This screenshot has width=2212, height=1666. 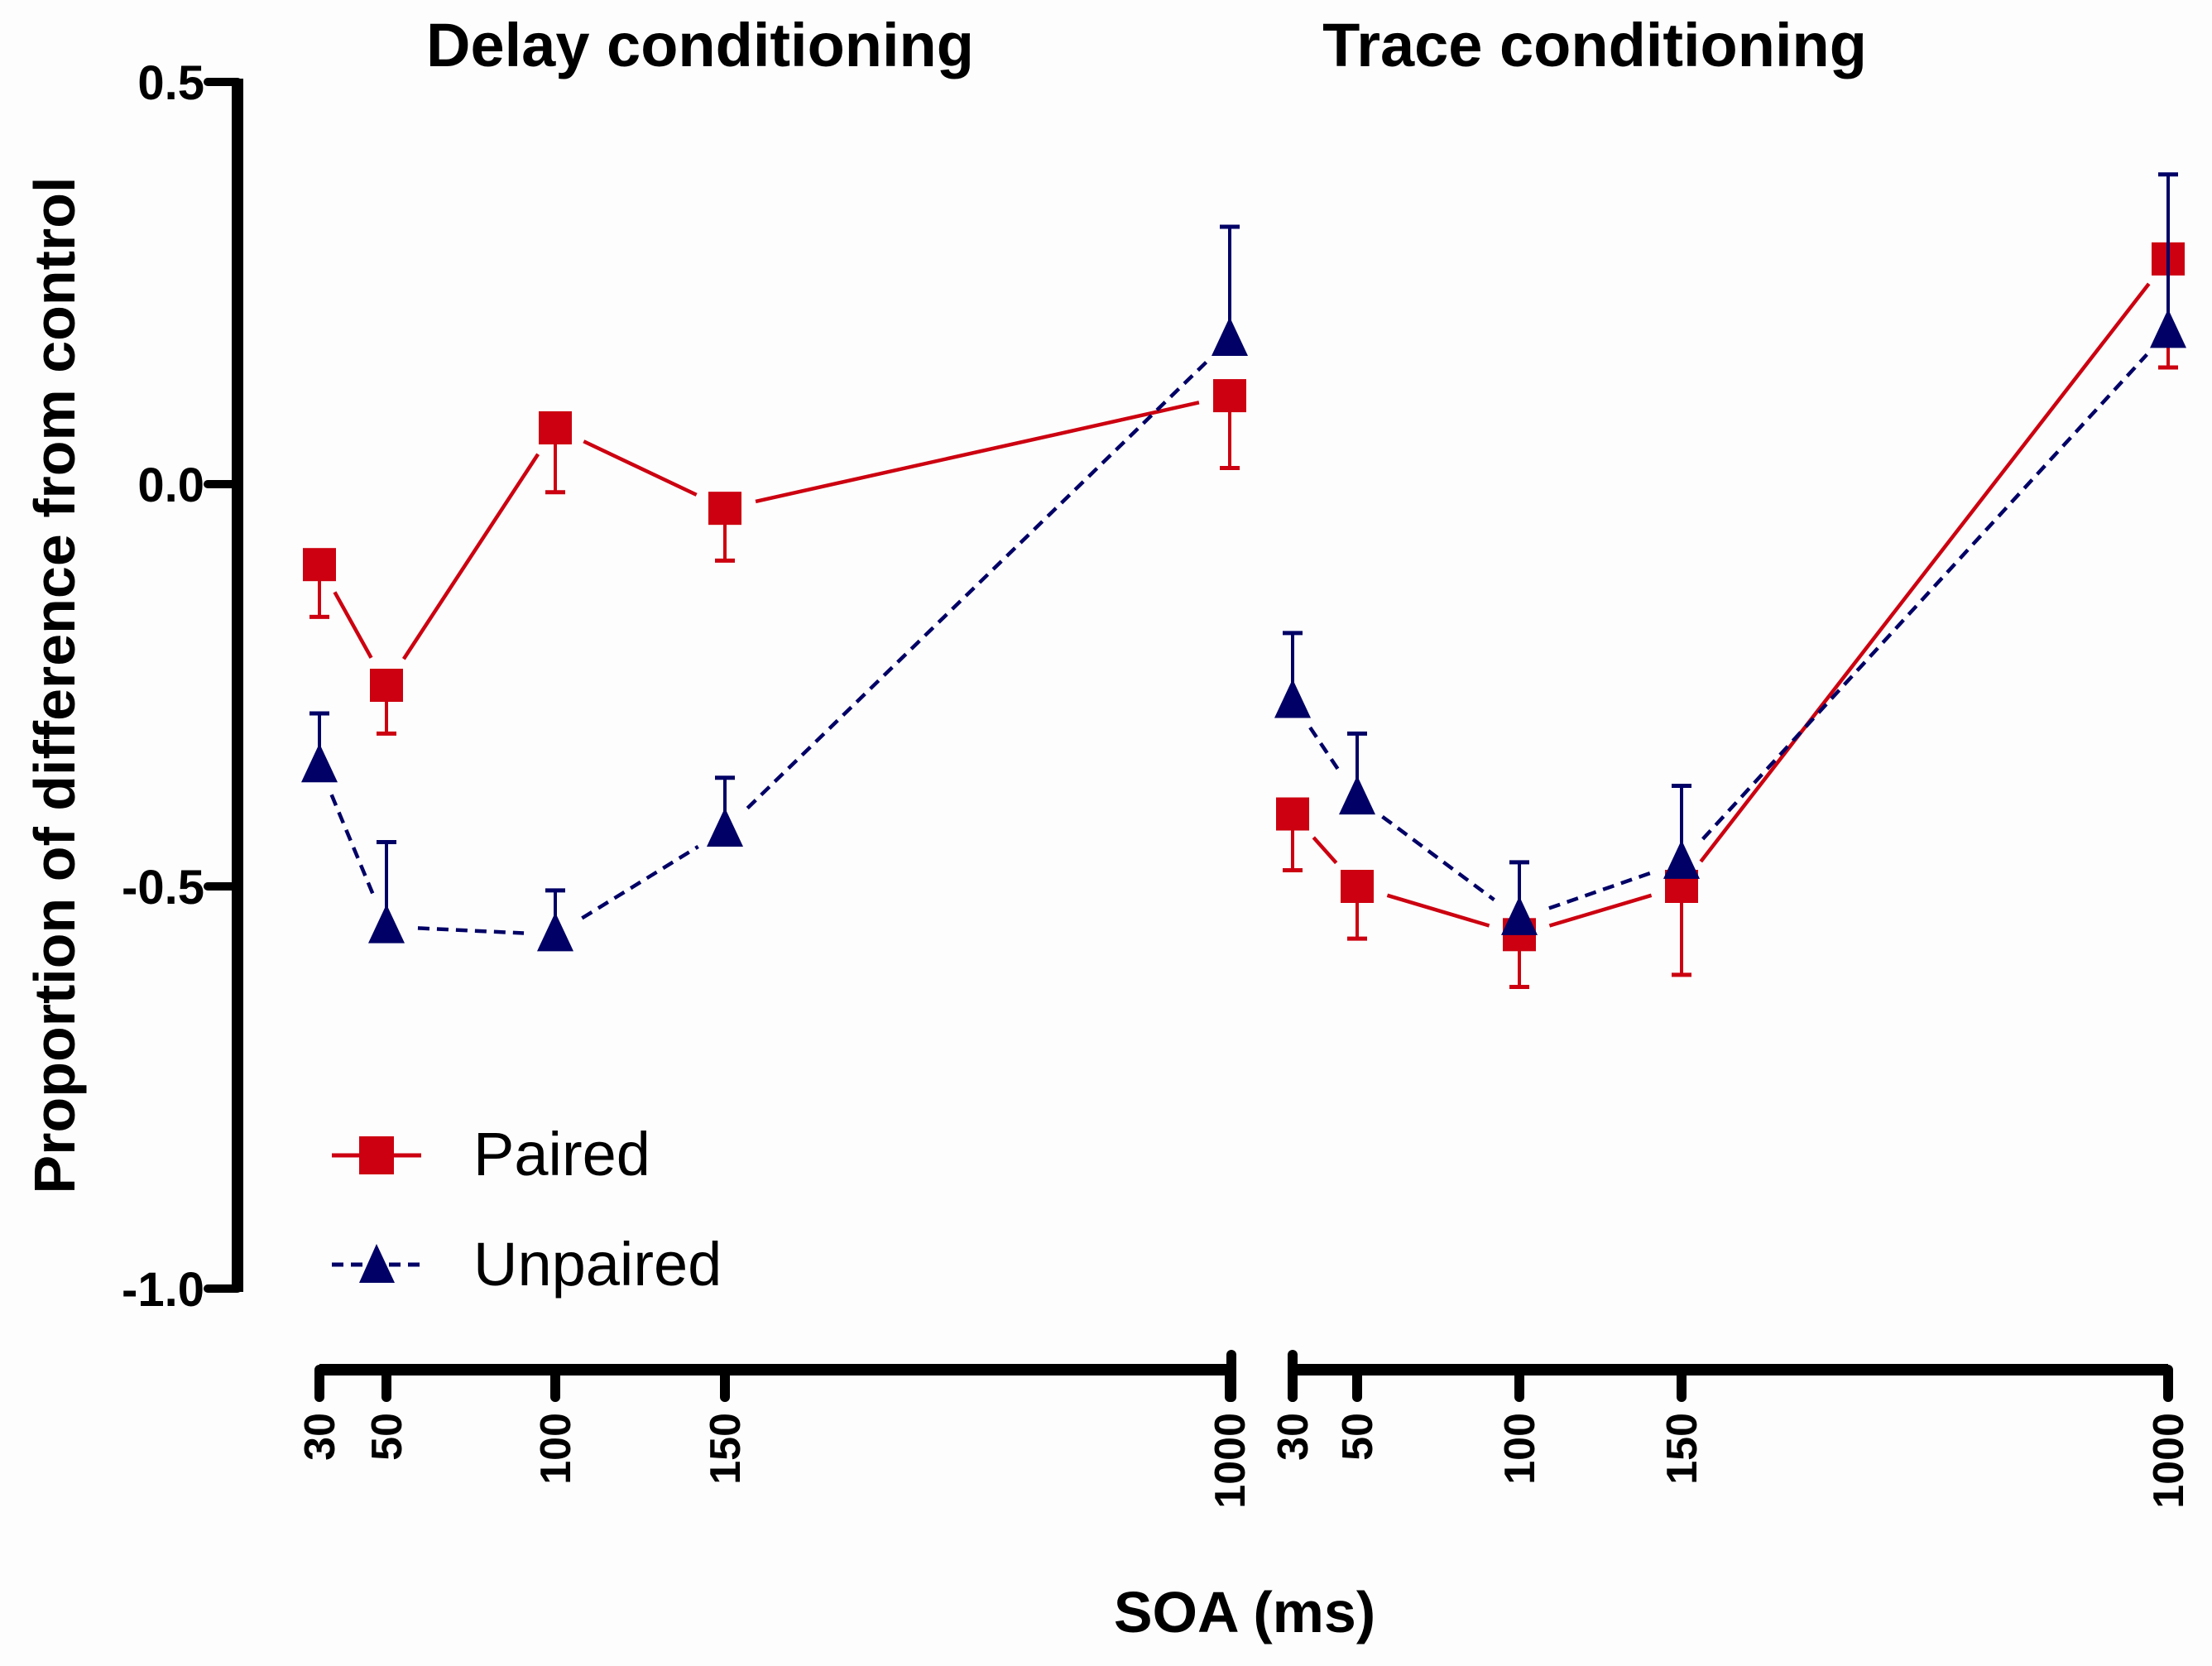 I want to click on y-tick-label: 0.5, so click(x=170, y=83).